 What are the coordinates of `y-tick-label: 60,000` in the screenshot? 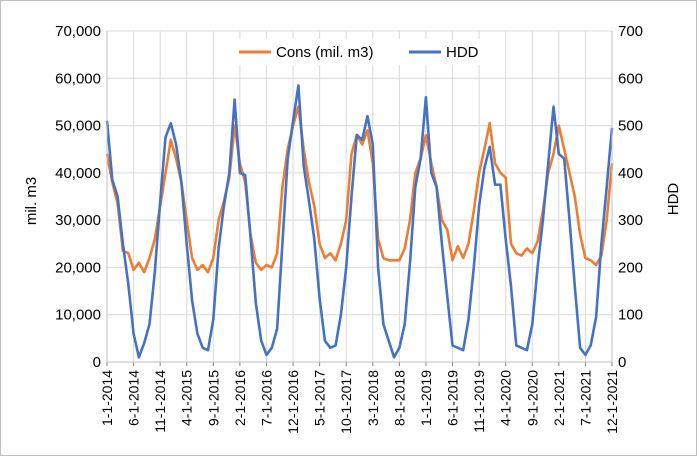 It's located at (78, 78).